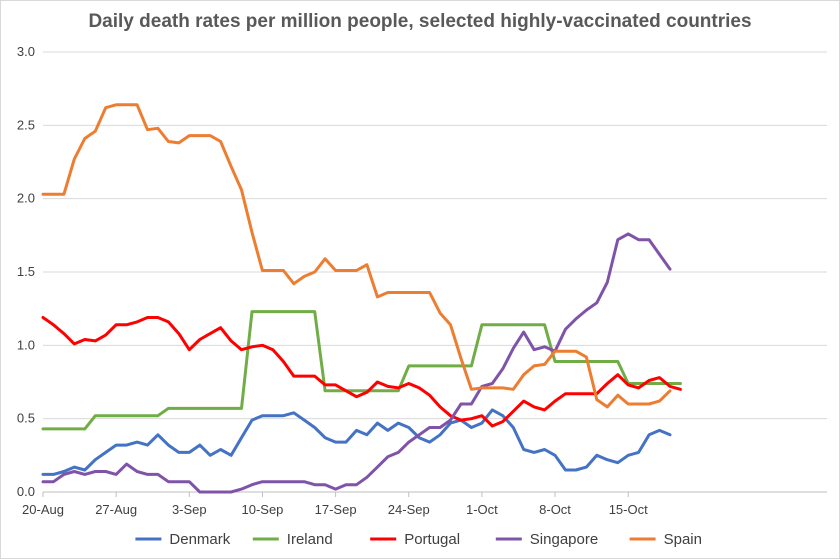 The height and width of the screenshot is (559, 840). What do you see at coordinates (310, 539) in the screenshot?
I see `legend-label-ireland: Ireland` at bounding box center [310, 539].